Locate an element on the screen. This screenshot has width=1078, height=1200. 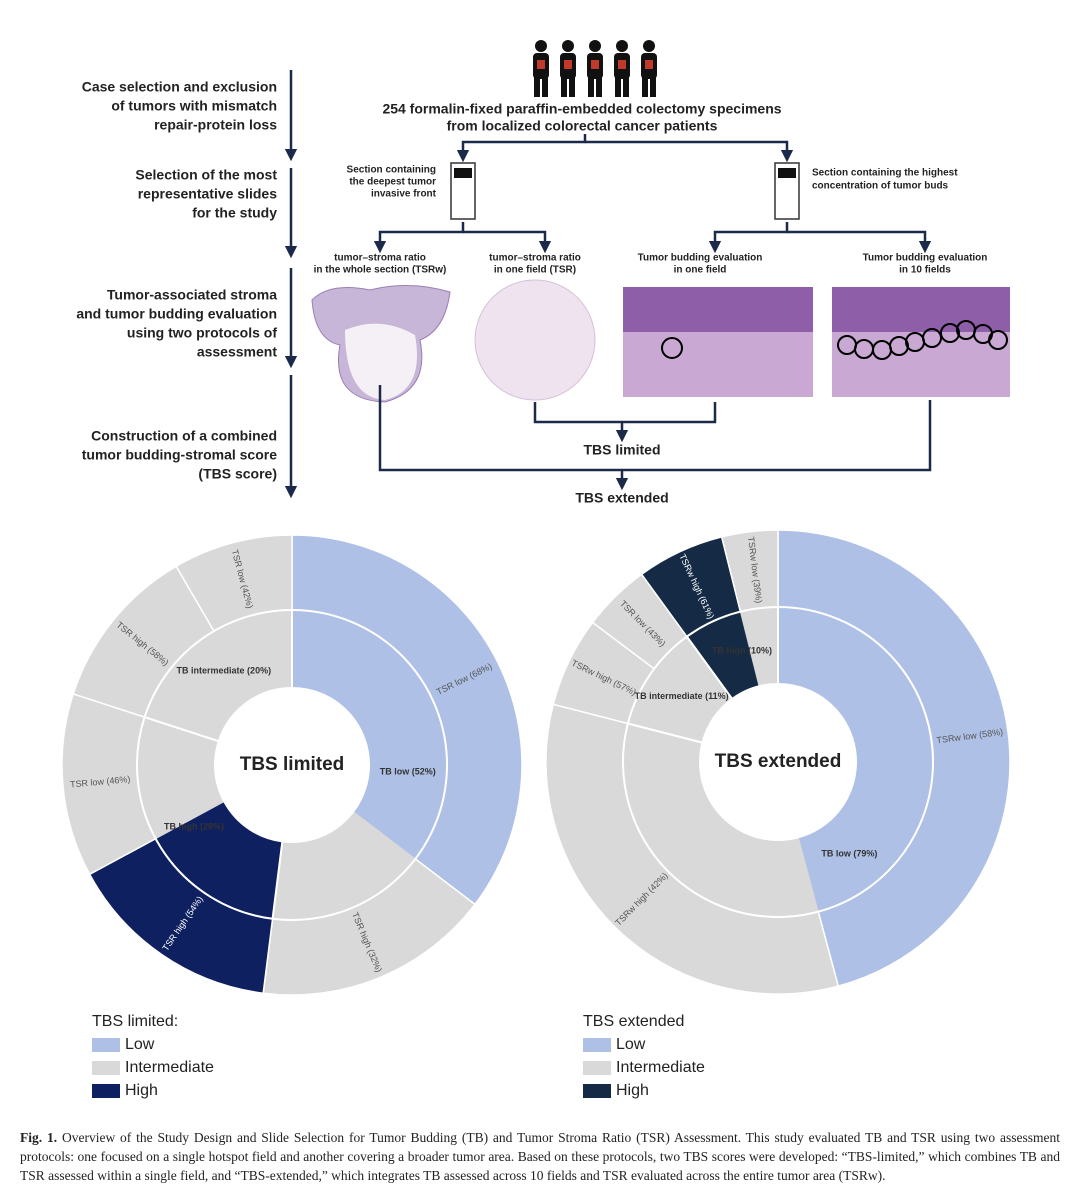
section-label: invasive front is located at coordinates (404, 194).